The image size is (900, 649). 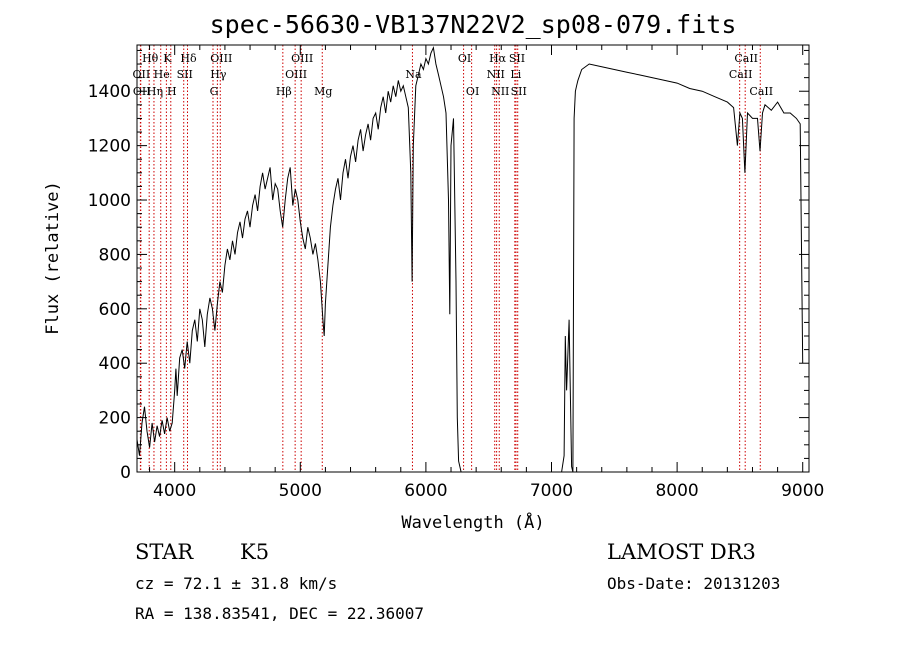 What do you see at coordinates (142, 74) in the screenshot?
I see `line-marker-label: OII` at bounding box center [142, 74].